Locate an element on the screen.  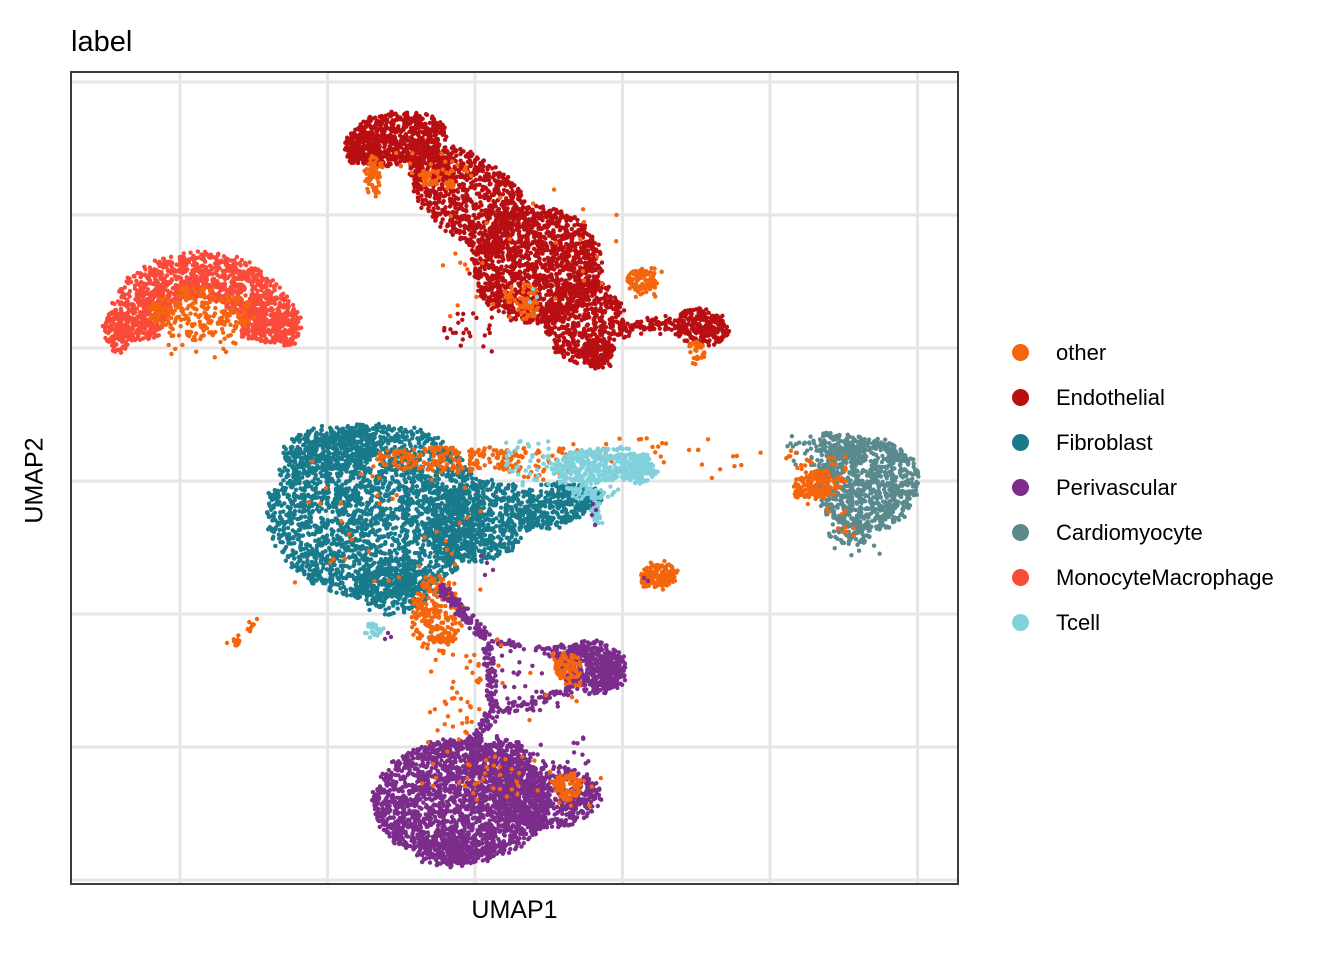
legend-label: MonocyteMacrophage is located at coordinates (1165, 577).